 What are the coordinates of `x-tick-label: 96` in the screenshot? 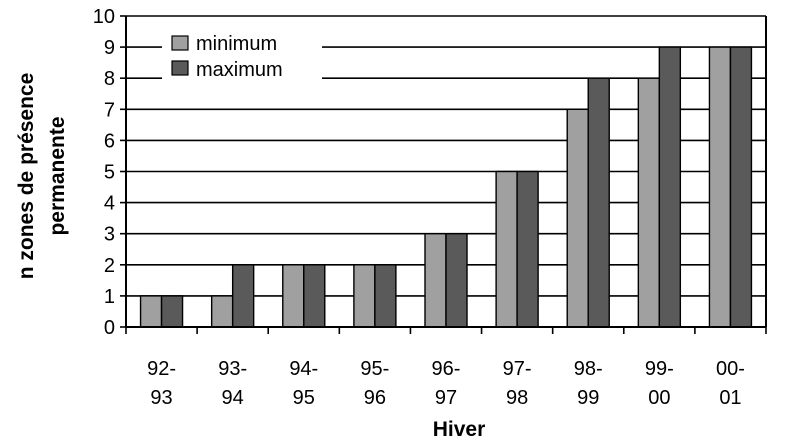 It's located at (375, 398).